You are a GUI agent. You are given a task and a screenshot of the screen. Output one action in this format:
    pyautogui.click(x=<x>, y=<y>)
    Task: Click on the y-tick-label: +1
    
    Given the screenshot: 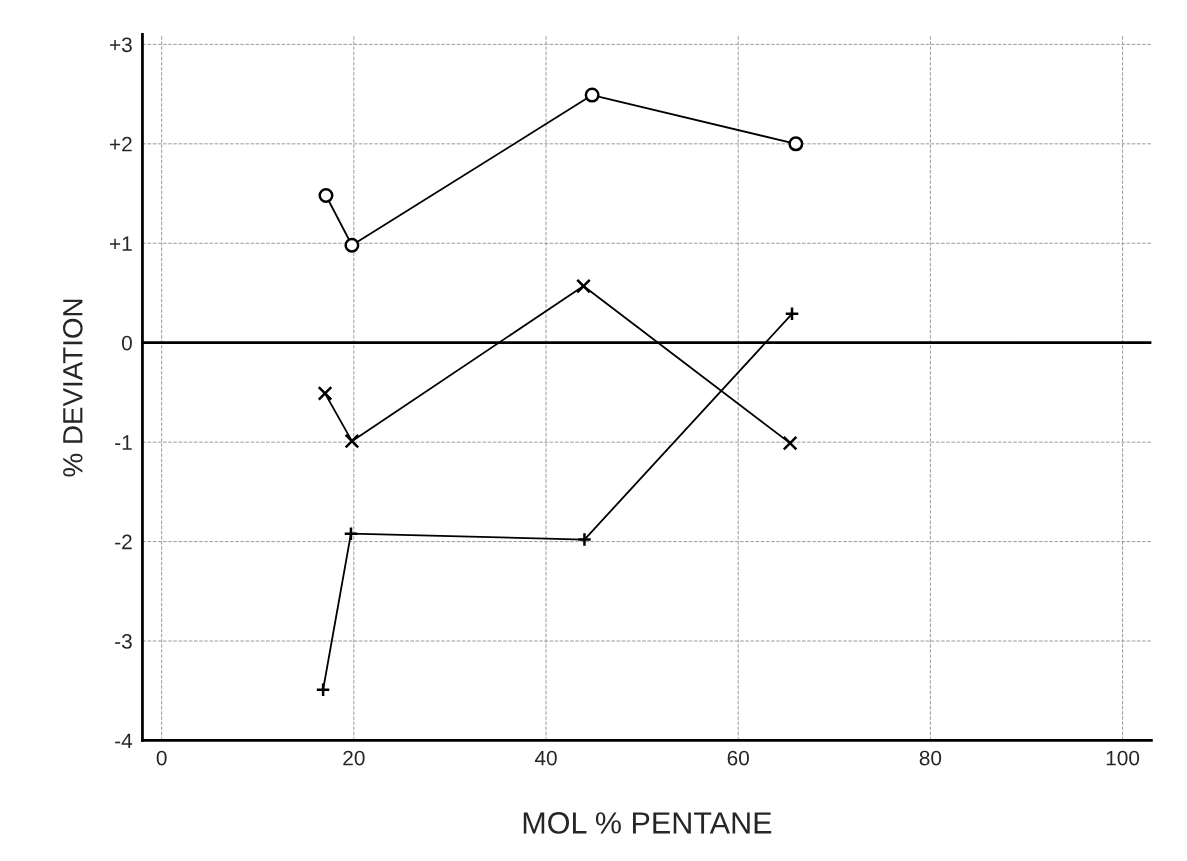 What is the action you would take?
    pyautogui.click(x=120, y=243)
    